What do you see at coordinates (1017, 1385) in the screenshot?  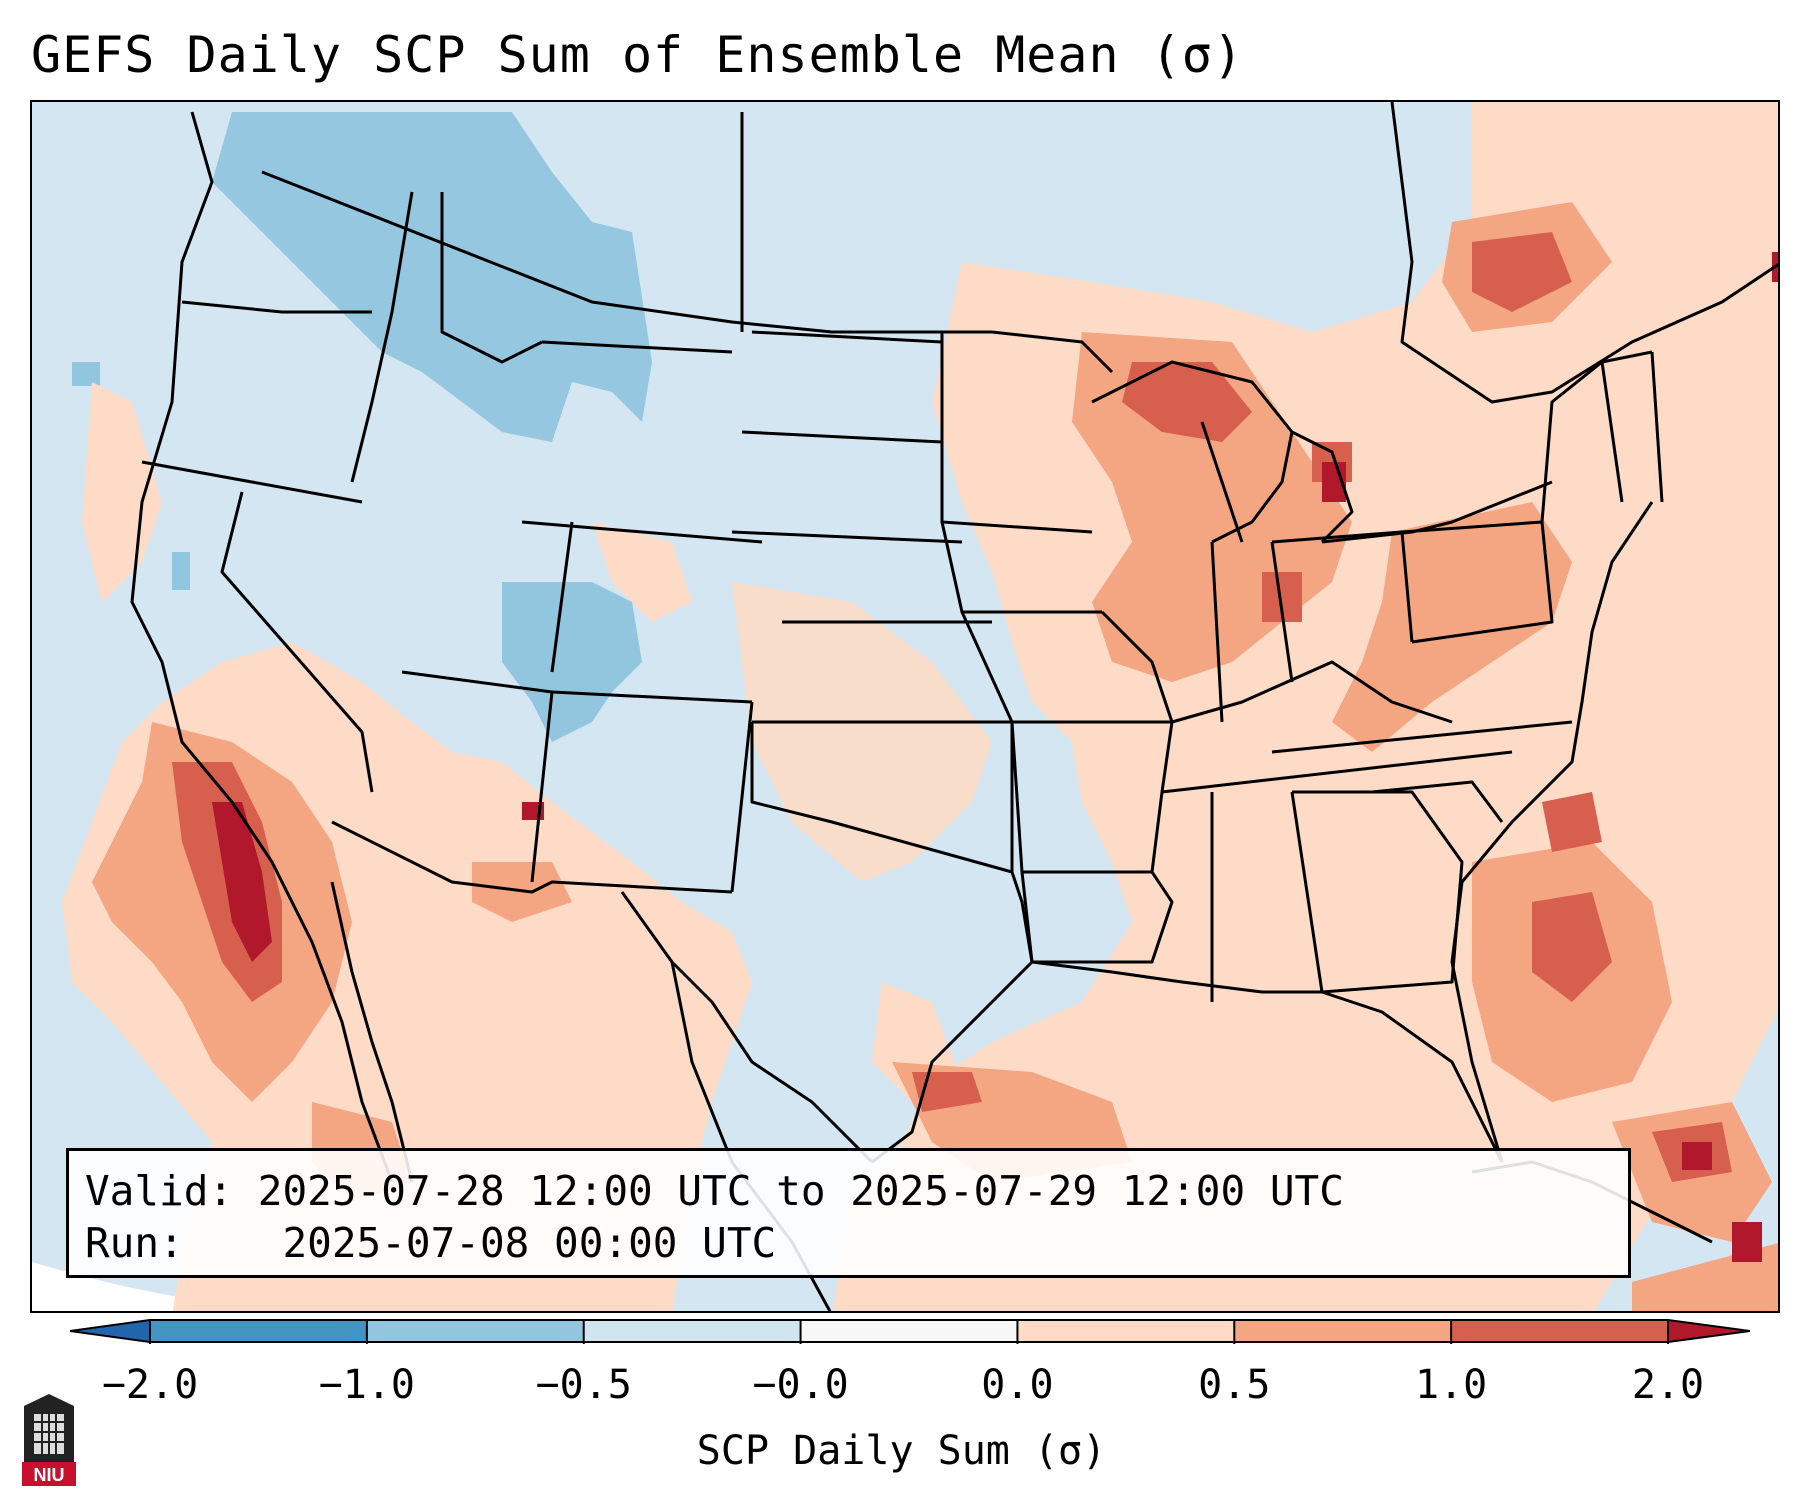 I see `colorbar-tick-label: 0.0` at bounding box center [1017, 1385].